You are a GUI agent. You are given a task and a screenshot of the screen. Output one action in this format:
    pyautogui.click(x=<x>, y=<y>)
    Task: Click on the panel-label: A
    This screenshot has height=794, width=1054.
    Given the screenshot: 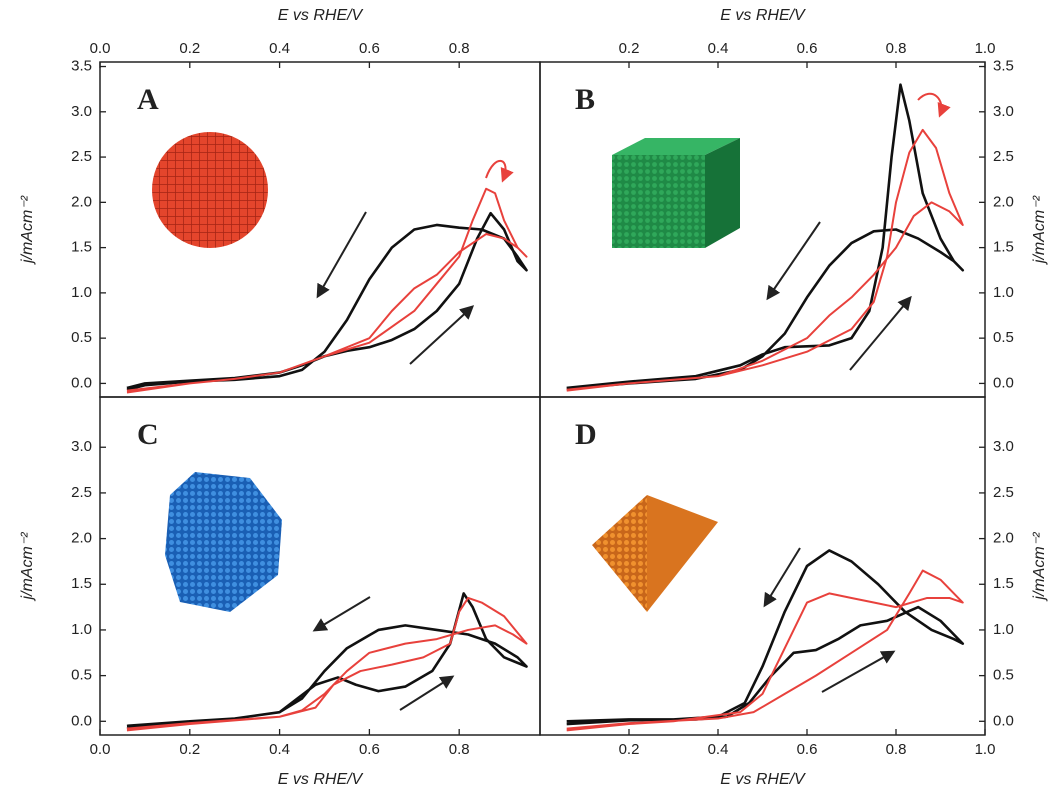 What is the action you would take?
    pyautogui.click(x=148, y=99)
    